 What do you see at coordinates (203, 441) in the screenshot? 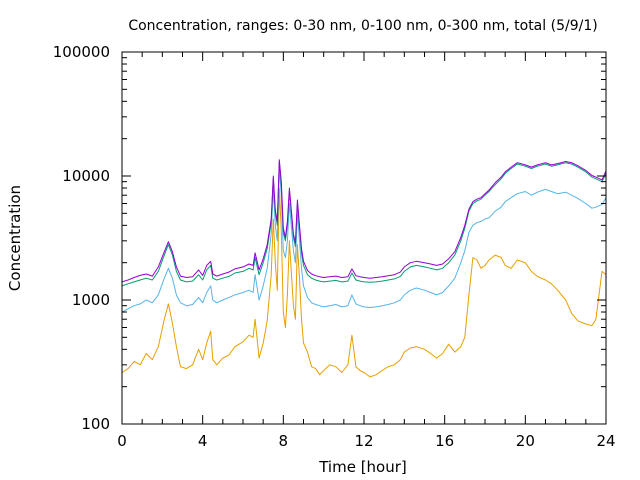
I see `x-tick-label: 4` at bounding box center [203, 441].